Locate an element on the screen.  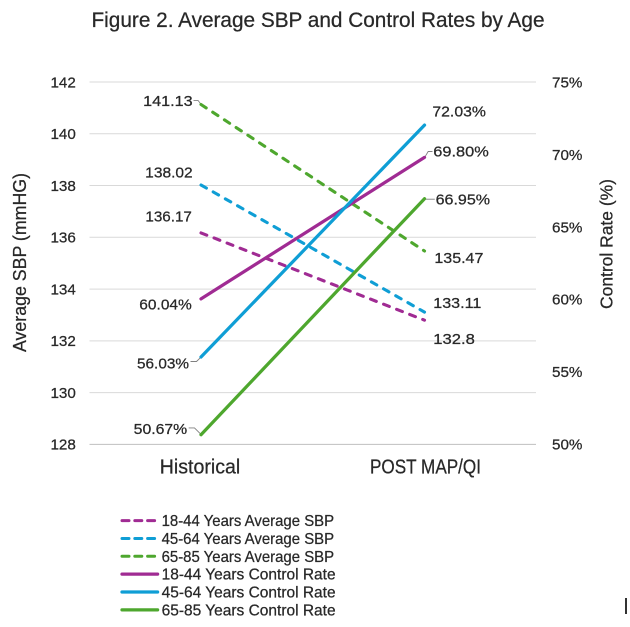
svg-text: 142 is located at coordinates (62, 82).